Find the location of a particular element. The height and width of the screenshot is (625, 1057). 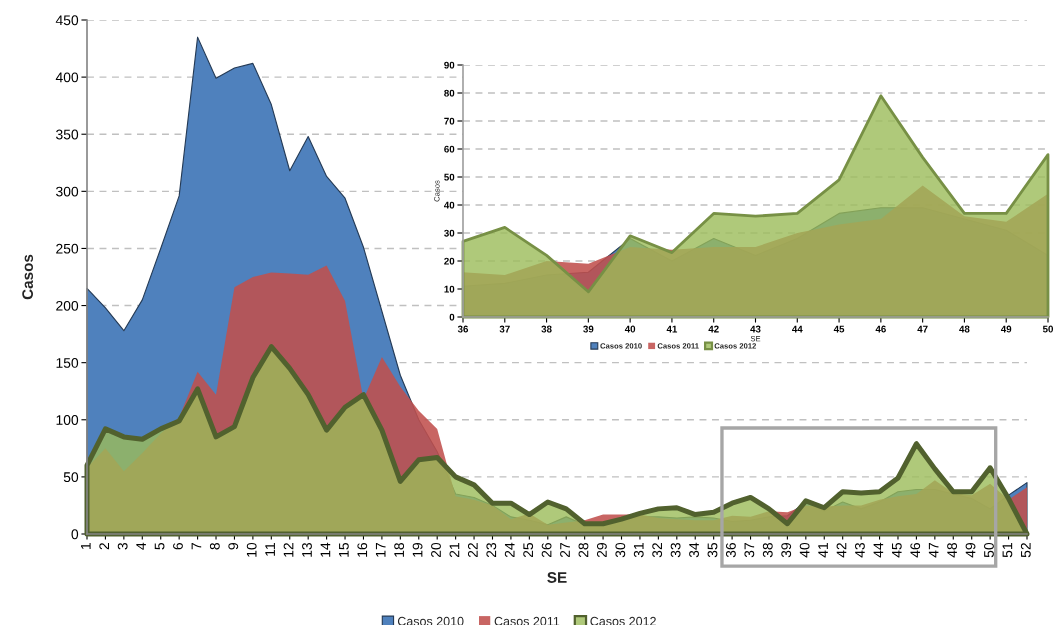

y-tick-label: 200 is located at coordinates (67, 305).